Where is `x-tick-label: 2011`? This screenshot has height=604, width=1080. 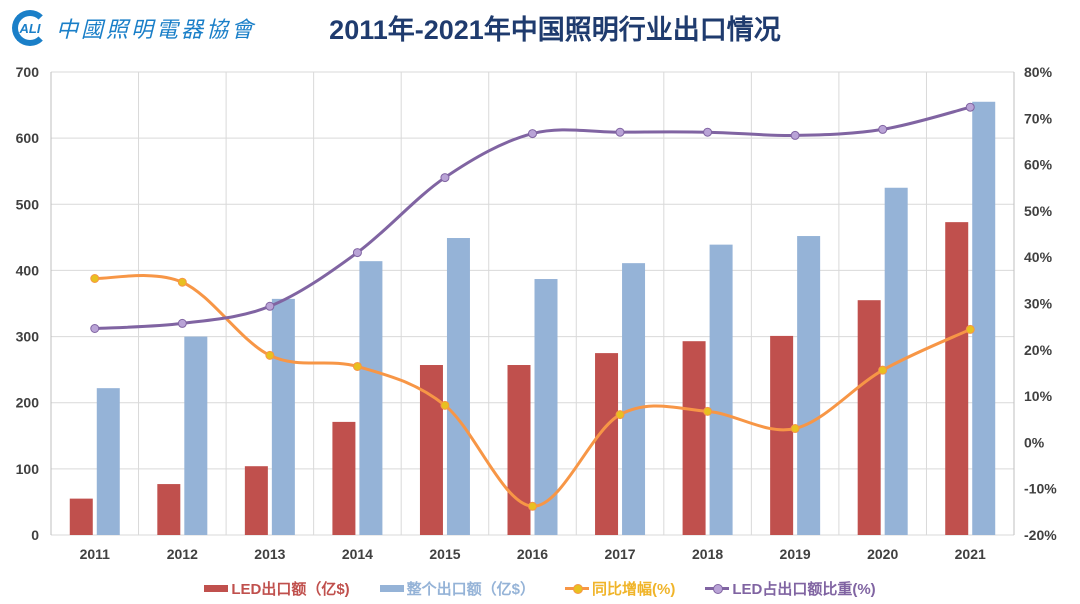 x-tick-label: 2011 is located at coordinates (95, 554).